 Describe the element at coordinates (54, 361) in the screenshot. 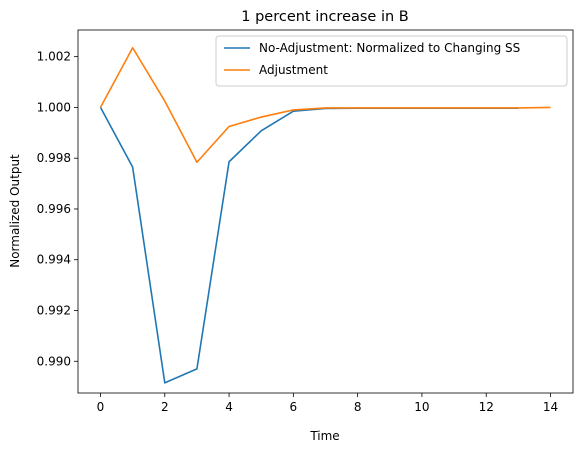

I see `y-tick-label: 0.990` at that location.